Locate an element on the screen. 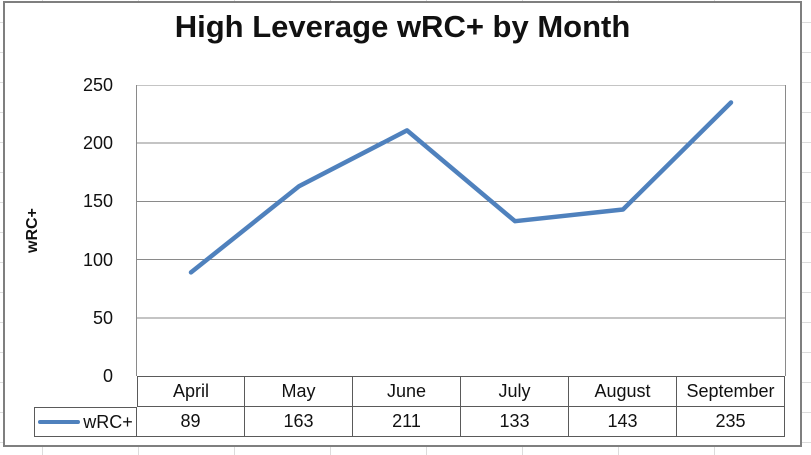 The width and height of the screenshot is (811, 455). category-cell: May is located at coordinates (299, 391).